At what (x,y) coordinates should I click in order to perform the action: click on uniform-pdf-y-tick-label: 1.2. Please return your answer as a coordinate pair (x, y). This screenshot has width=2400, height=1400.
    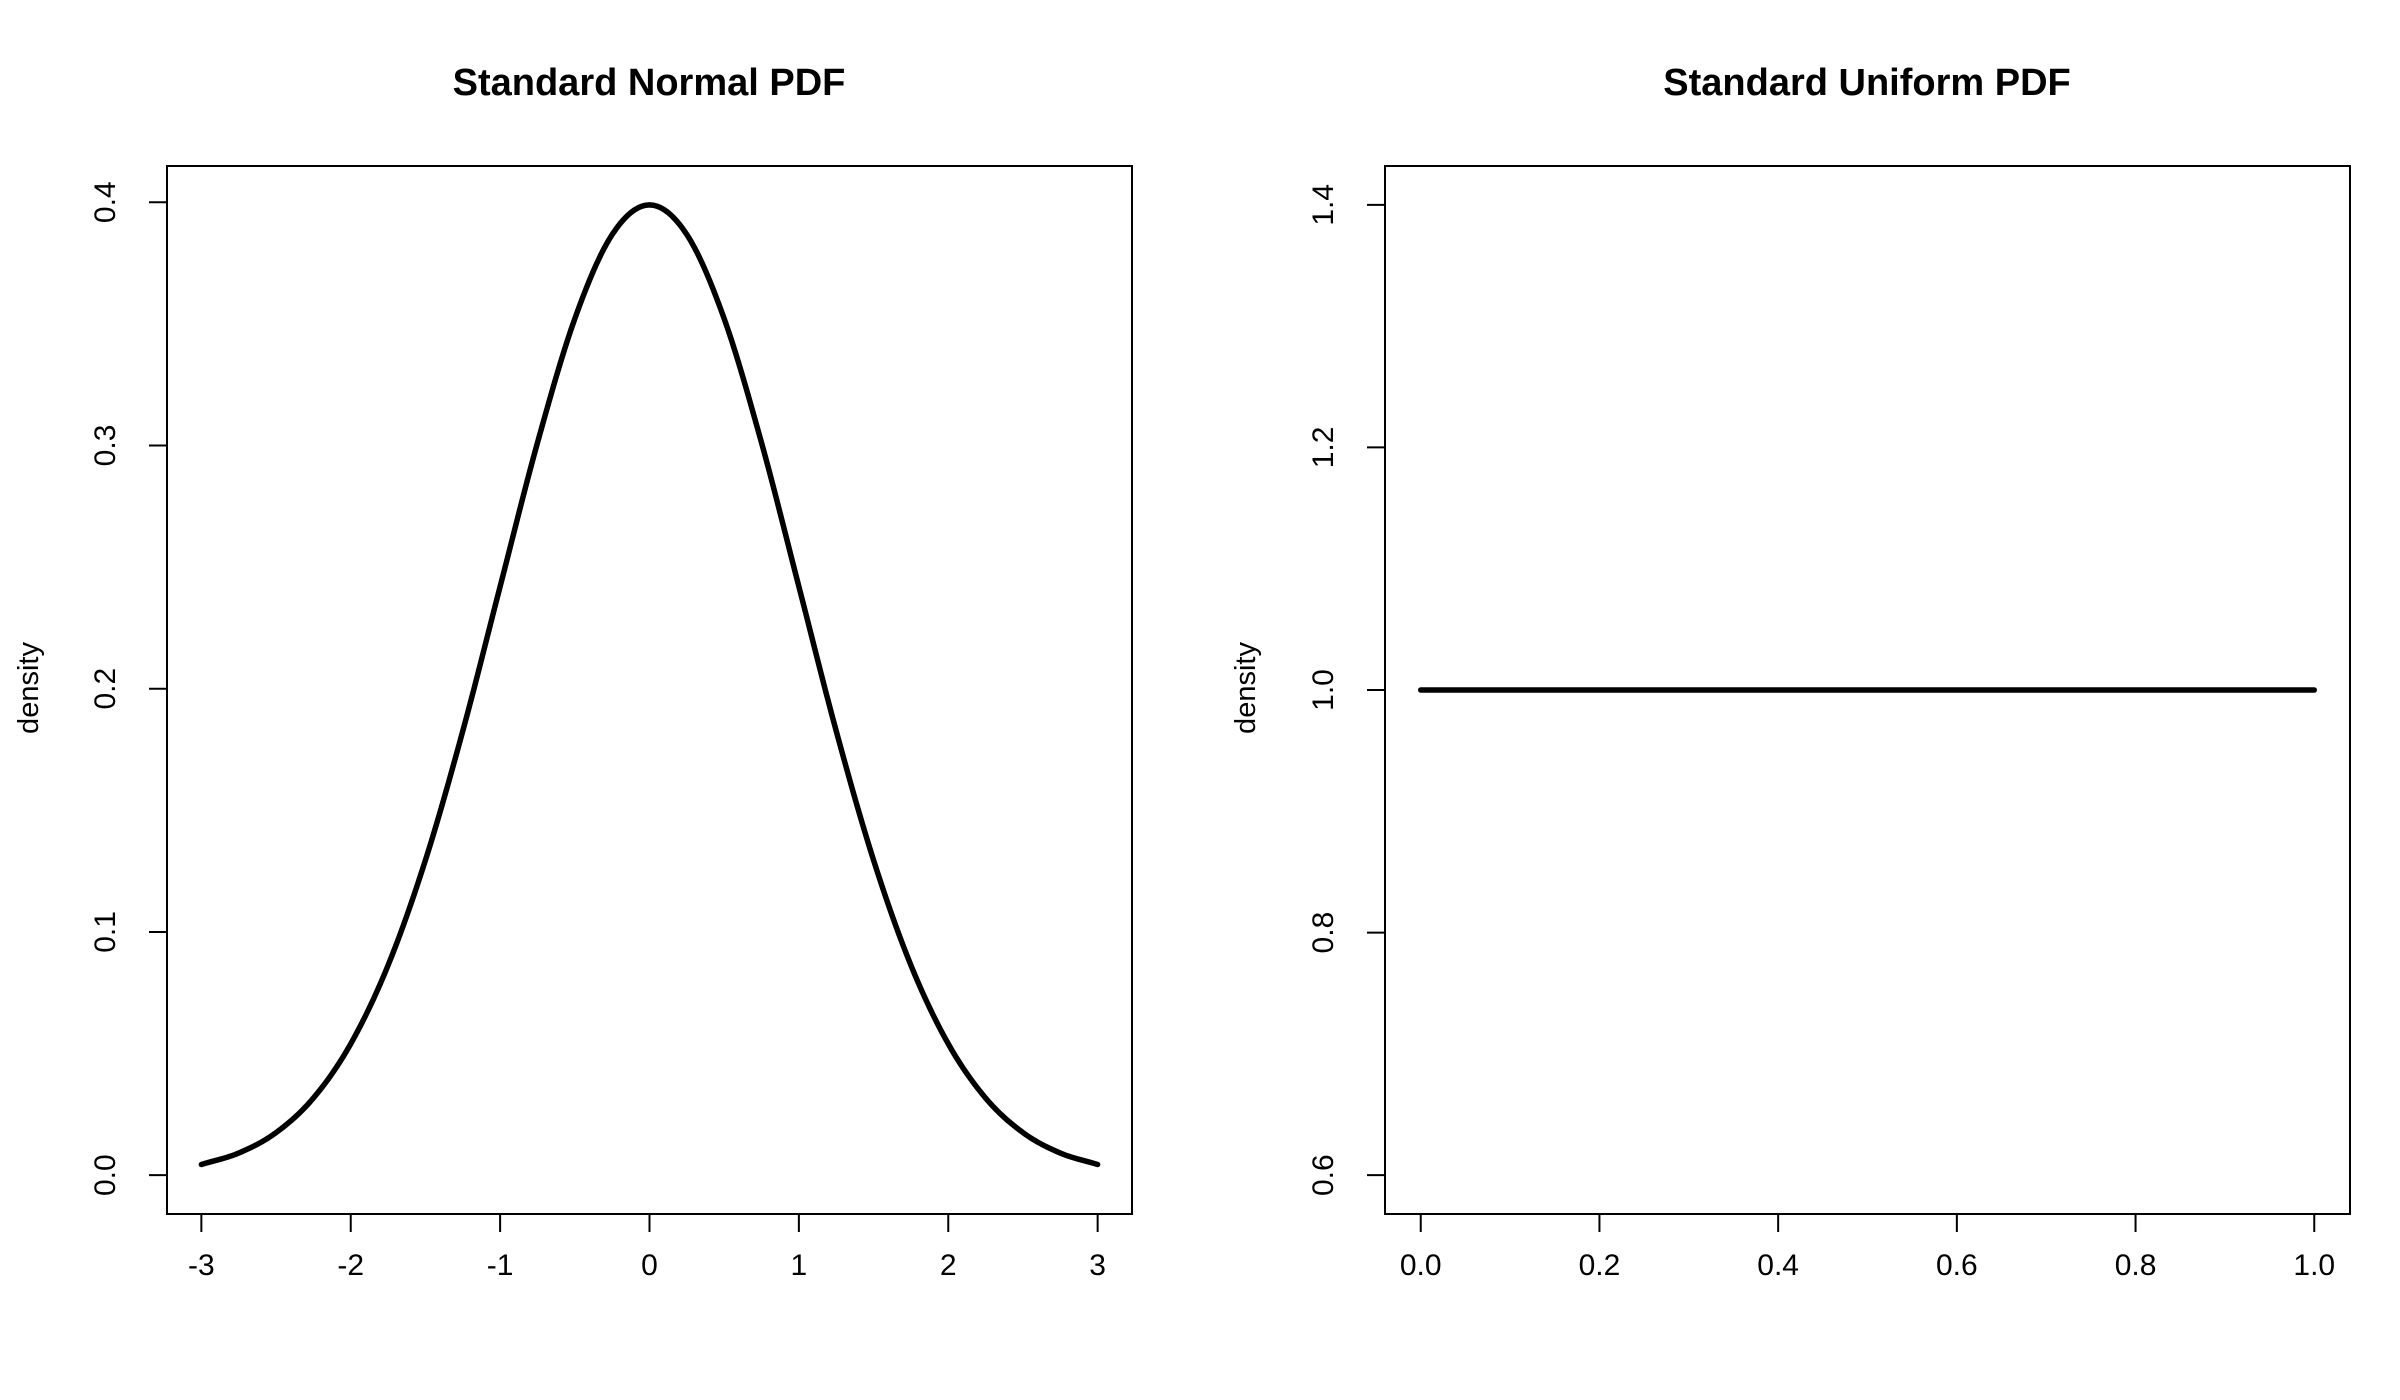
    Looking at the image, I should click on (1323, 448).